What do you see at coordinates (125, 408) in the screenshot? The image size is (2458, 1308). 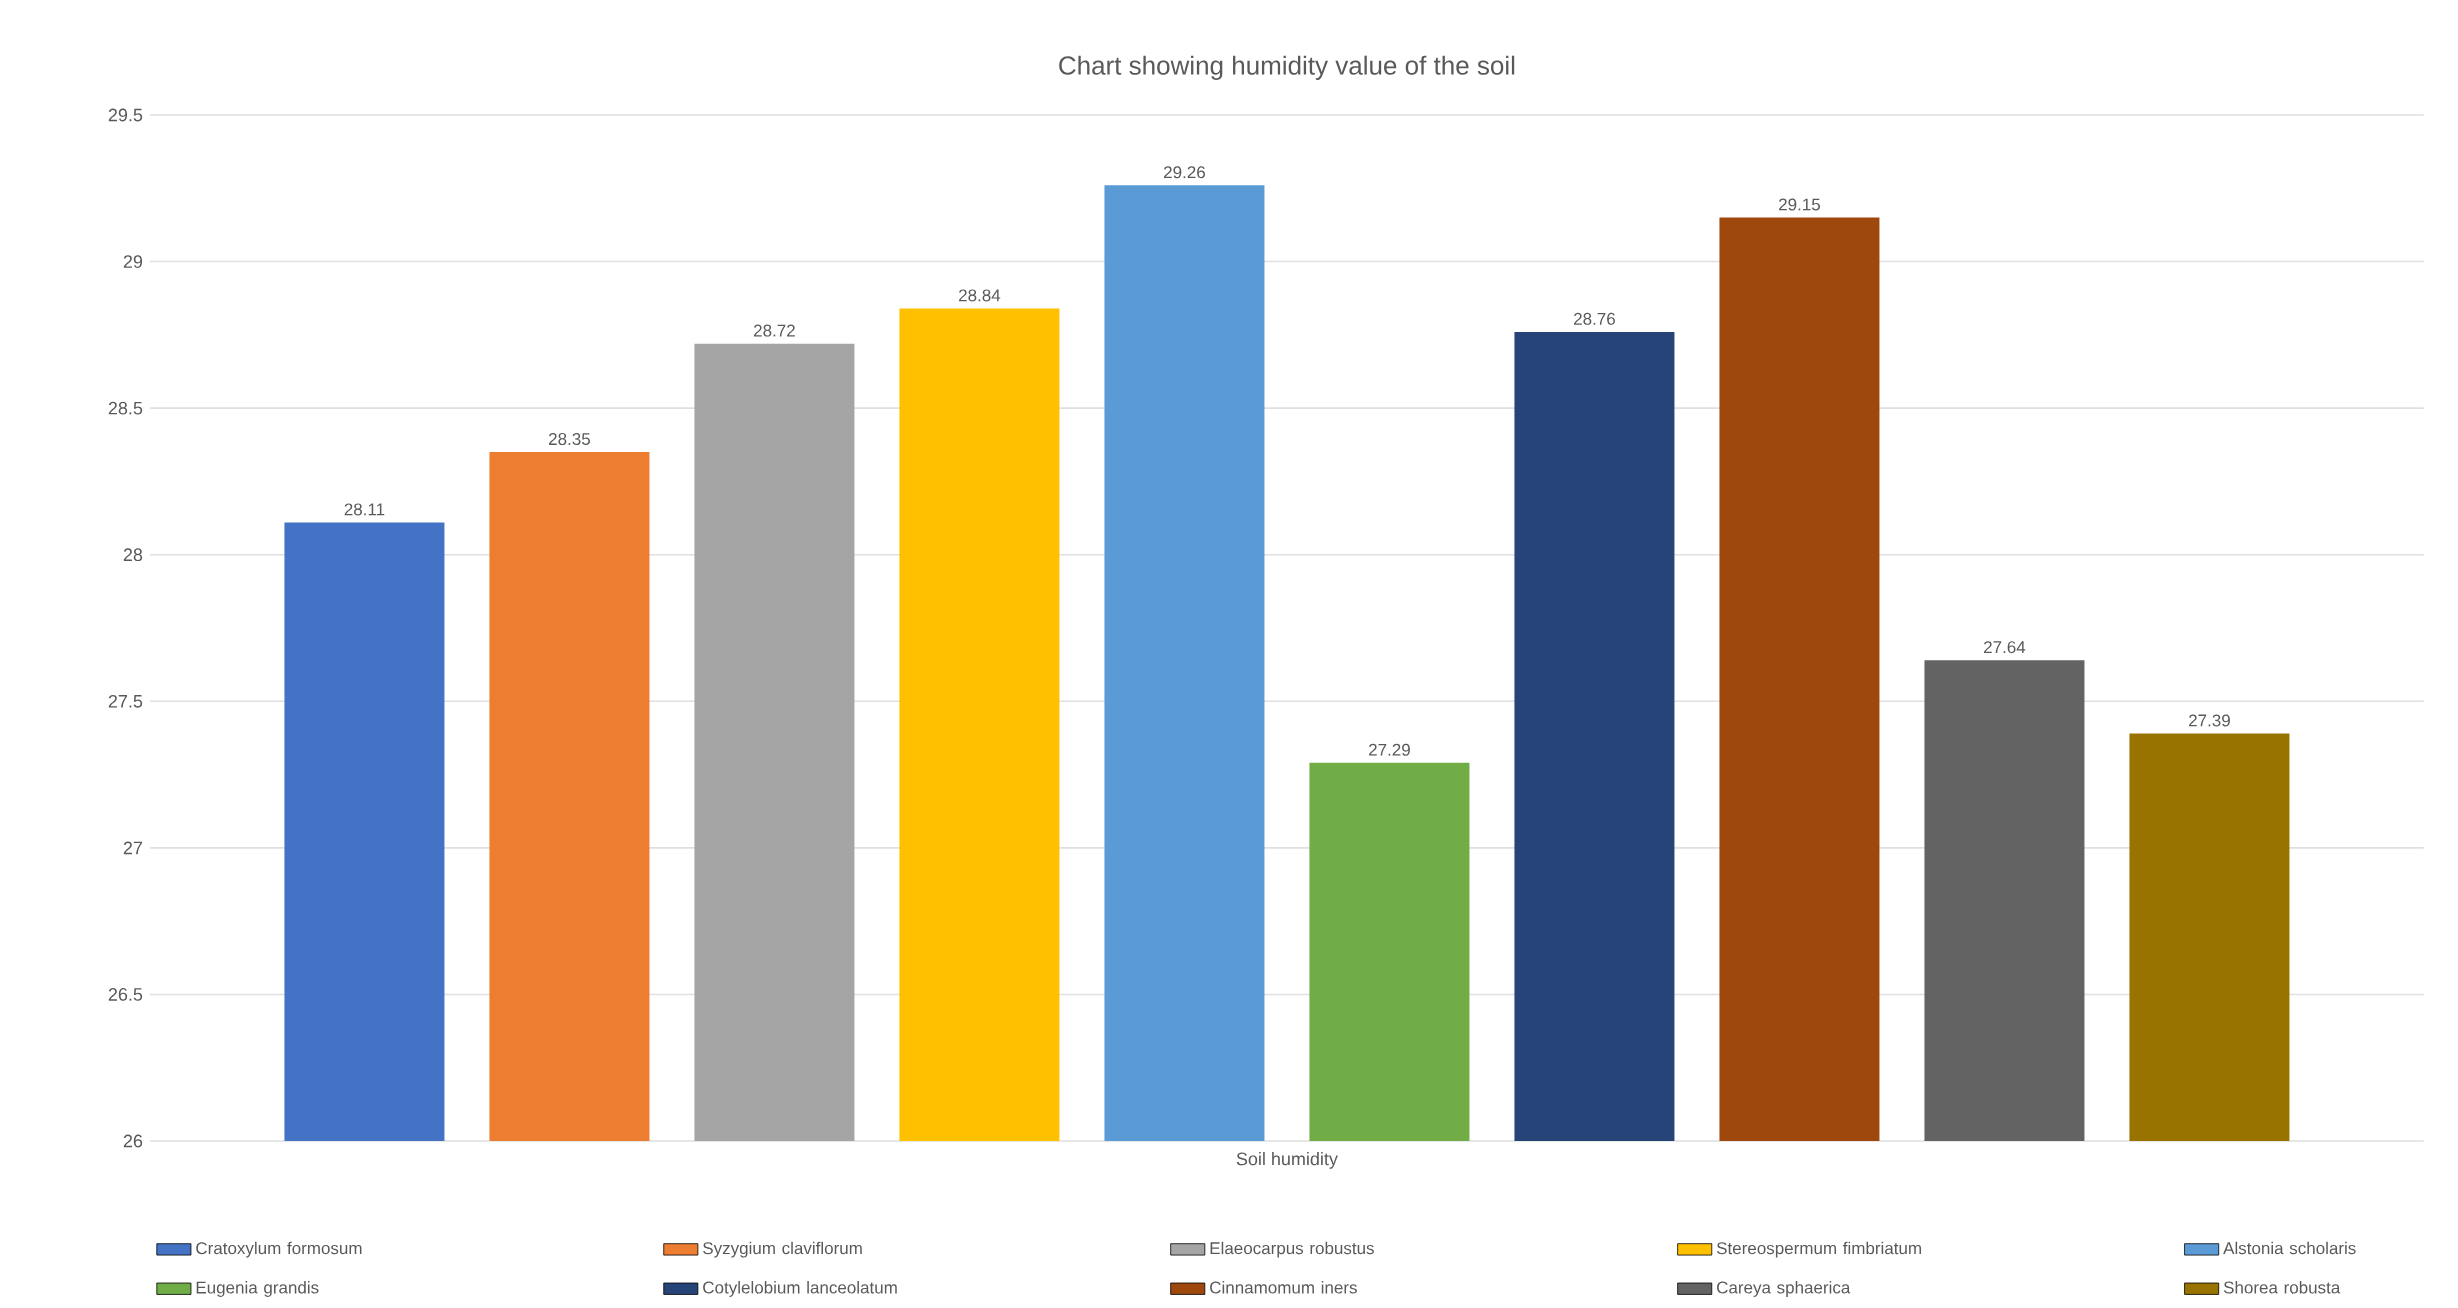 I see `y-tick-label: 28.5` at bounding box center [125, 408].